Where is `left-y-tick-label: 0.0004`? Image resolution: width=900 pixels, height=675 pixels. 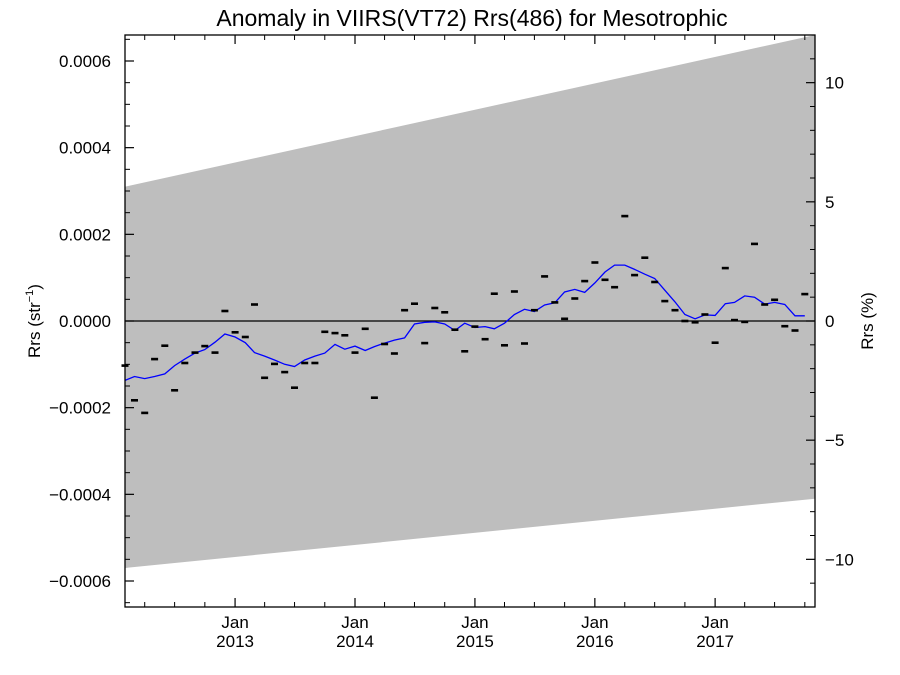
left-y-tick-label: 0.0004 is located at coordinates (85, 148).